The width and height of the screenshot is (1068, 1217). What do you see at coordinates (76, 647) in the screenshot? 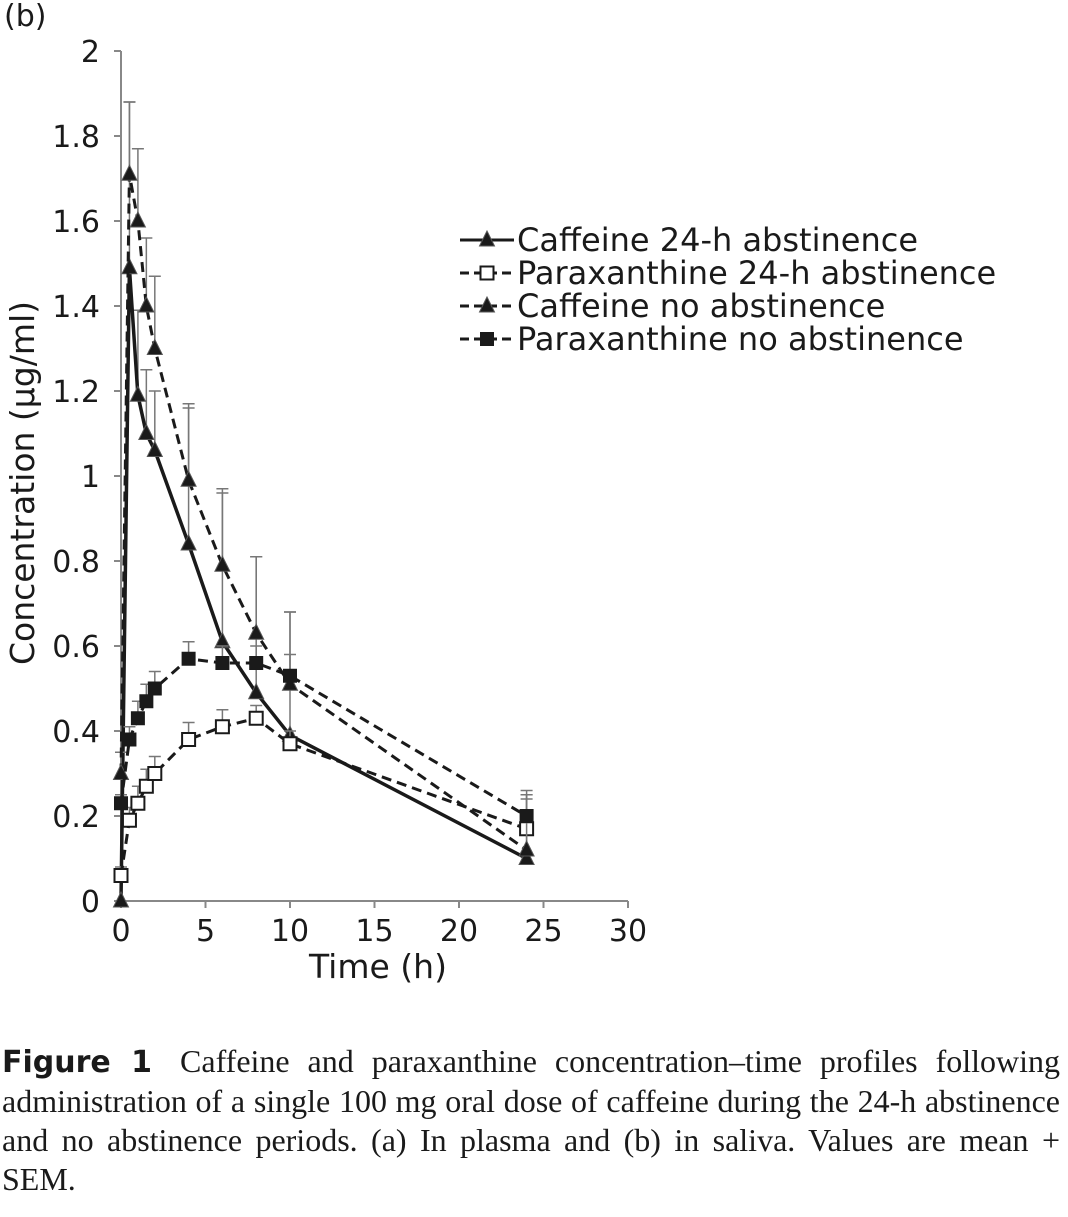
I see `y-tick-label: 0.6` at bounding box center [76, 647].